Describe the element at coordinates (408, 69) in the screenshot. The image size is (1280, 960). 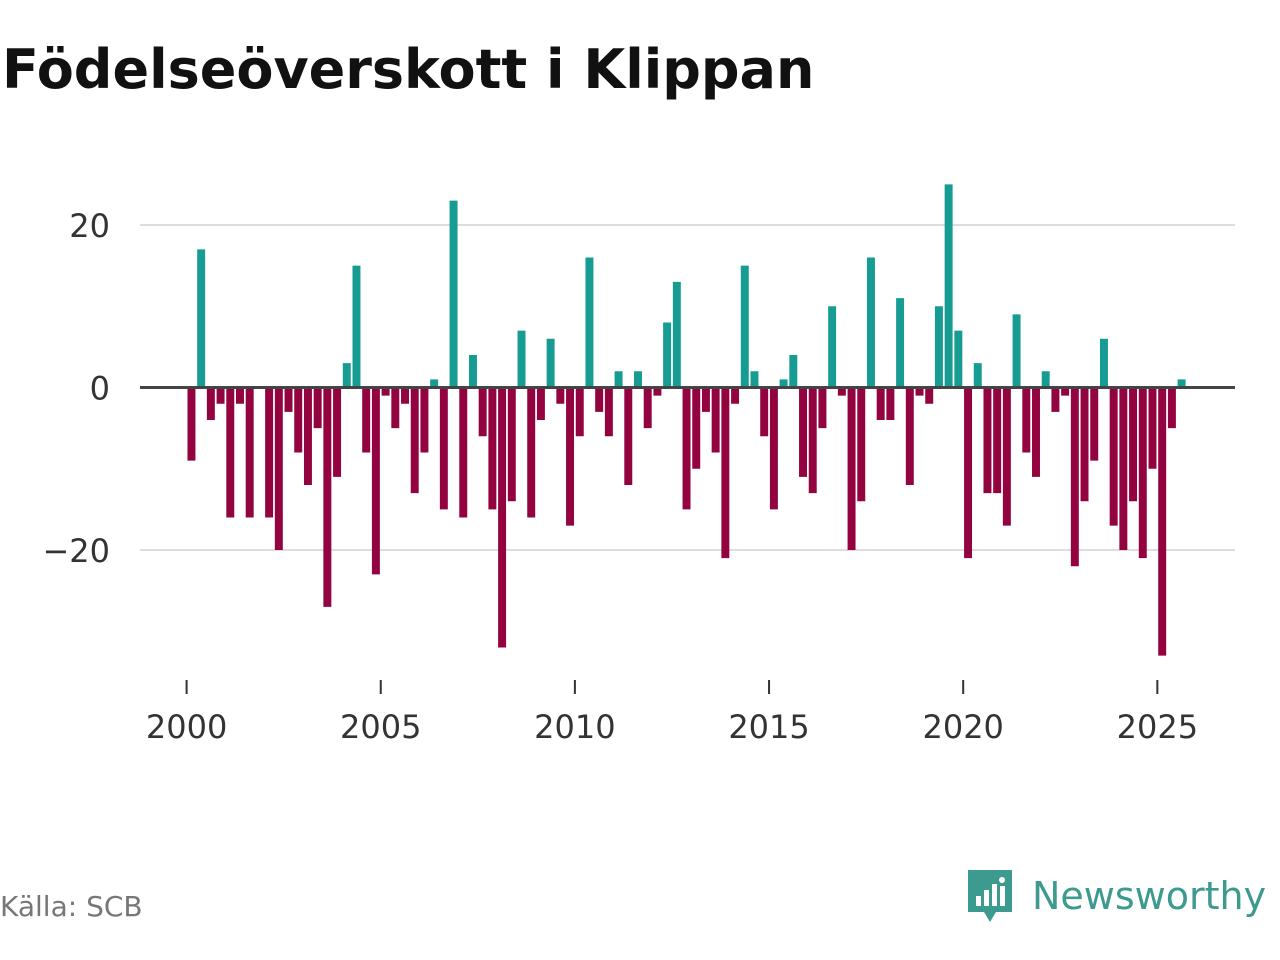
I see `chart-title: Födelseöverskott i Klippan` at that location.